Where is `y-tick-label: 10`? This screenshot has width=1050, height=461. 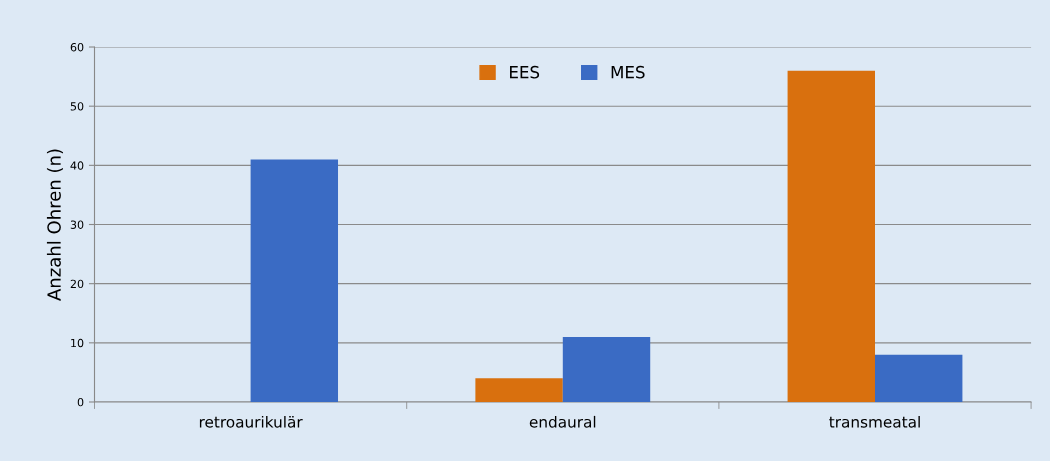 y-tick-label: 10 is located at coordinates (77, 343).